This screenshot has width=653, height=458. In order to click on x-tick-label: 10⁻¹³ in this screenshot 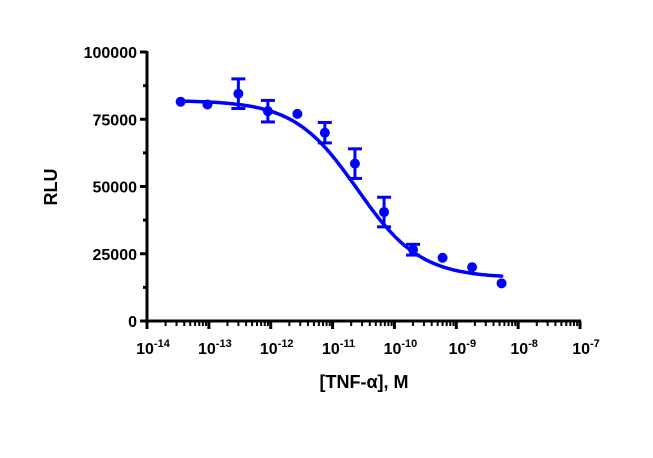, I will do `click(215, 348)`.